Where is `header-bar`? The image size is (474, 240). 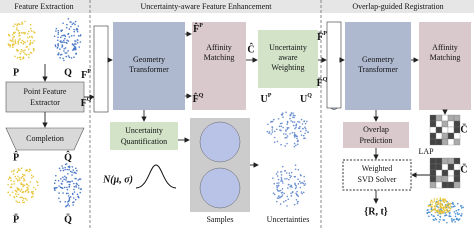 header-bar is located at coordinates (237, 6).